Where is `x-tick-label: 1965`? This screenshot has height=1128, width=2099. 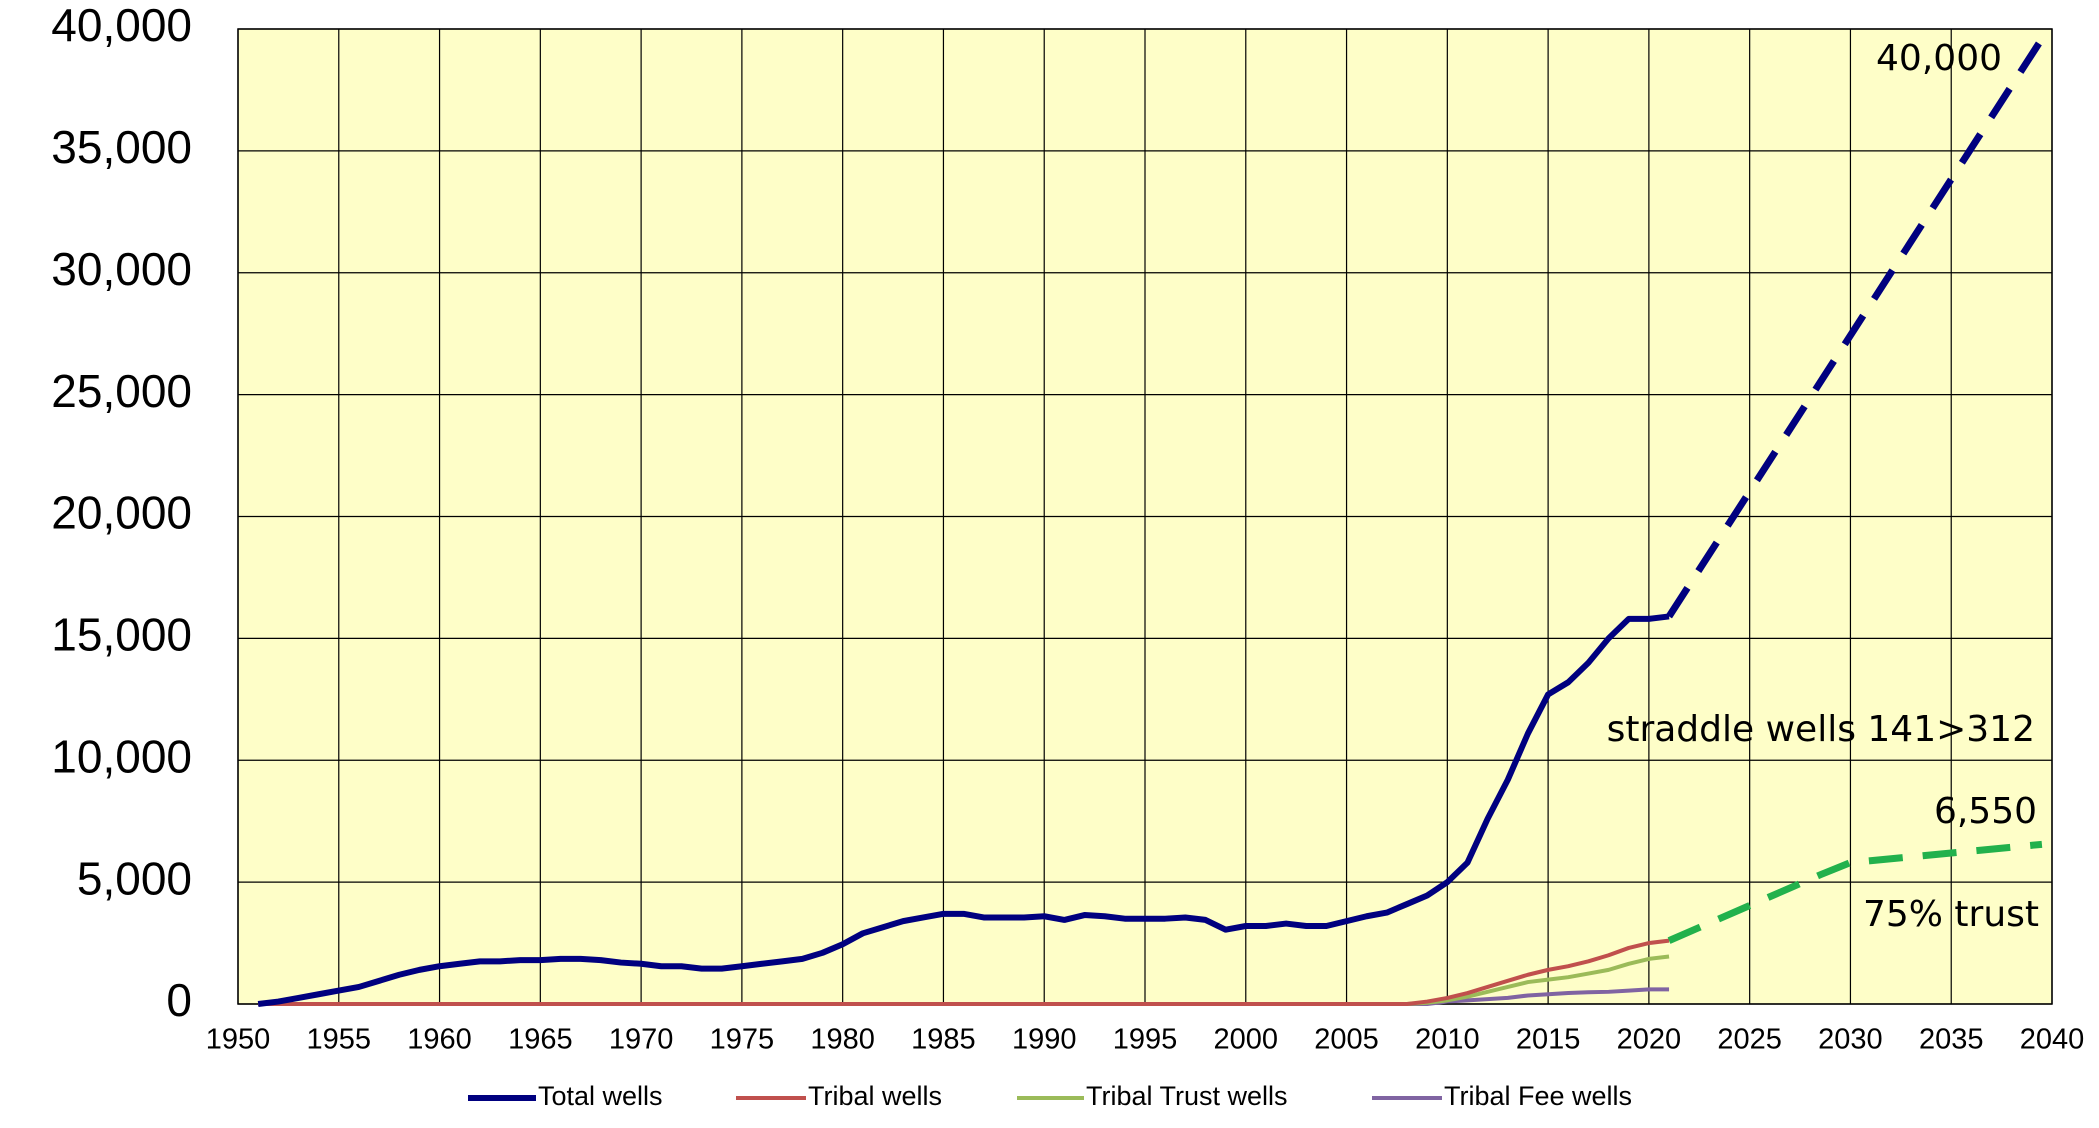 x-tick-label: 1965 is located at coordinates (540, 1040).